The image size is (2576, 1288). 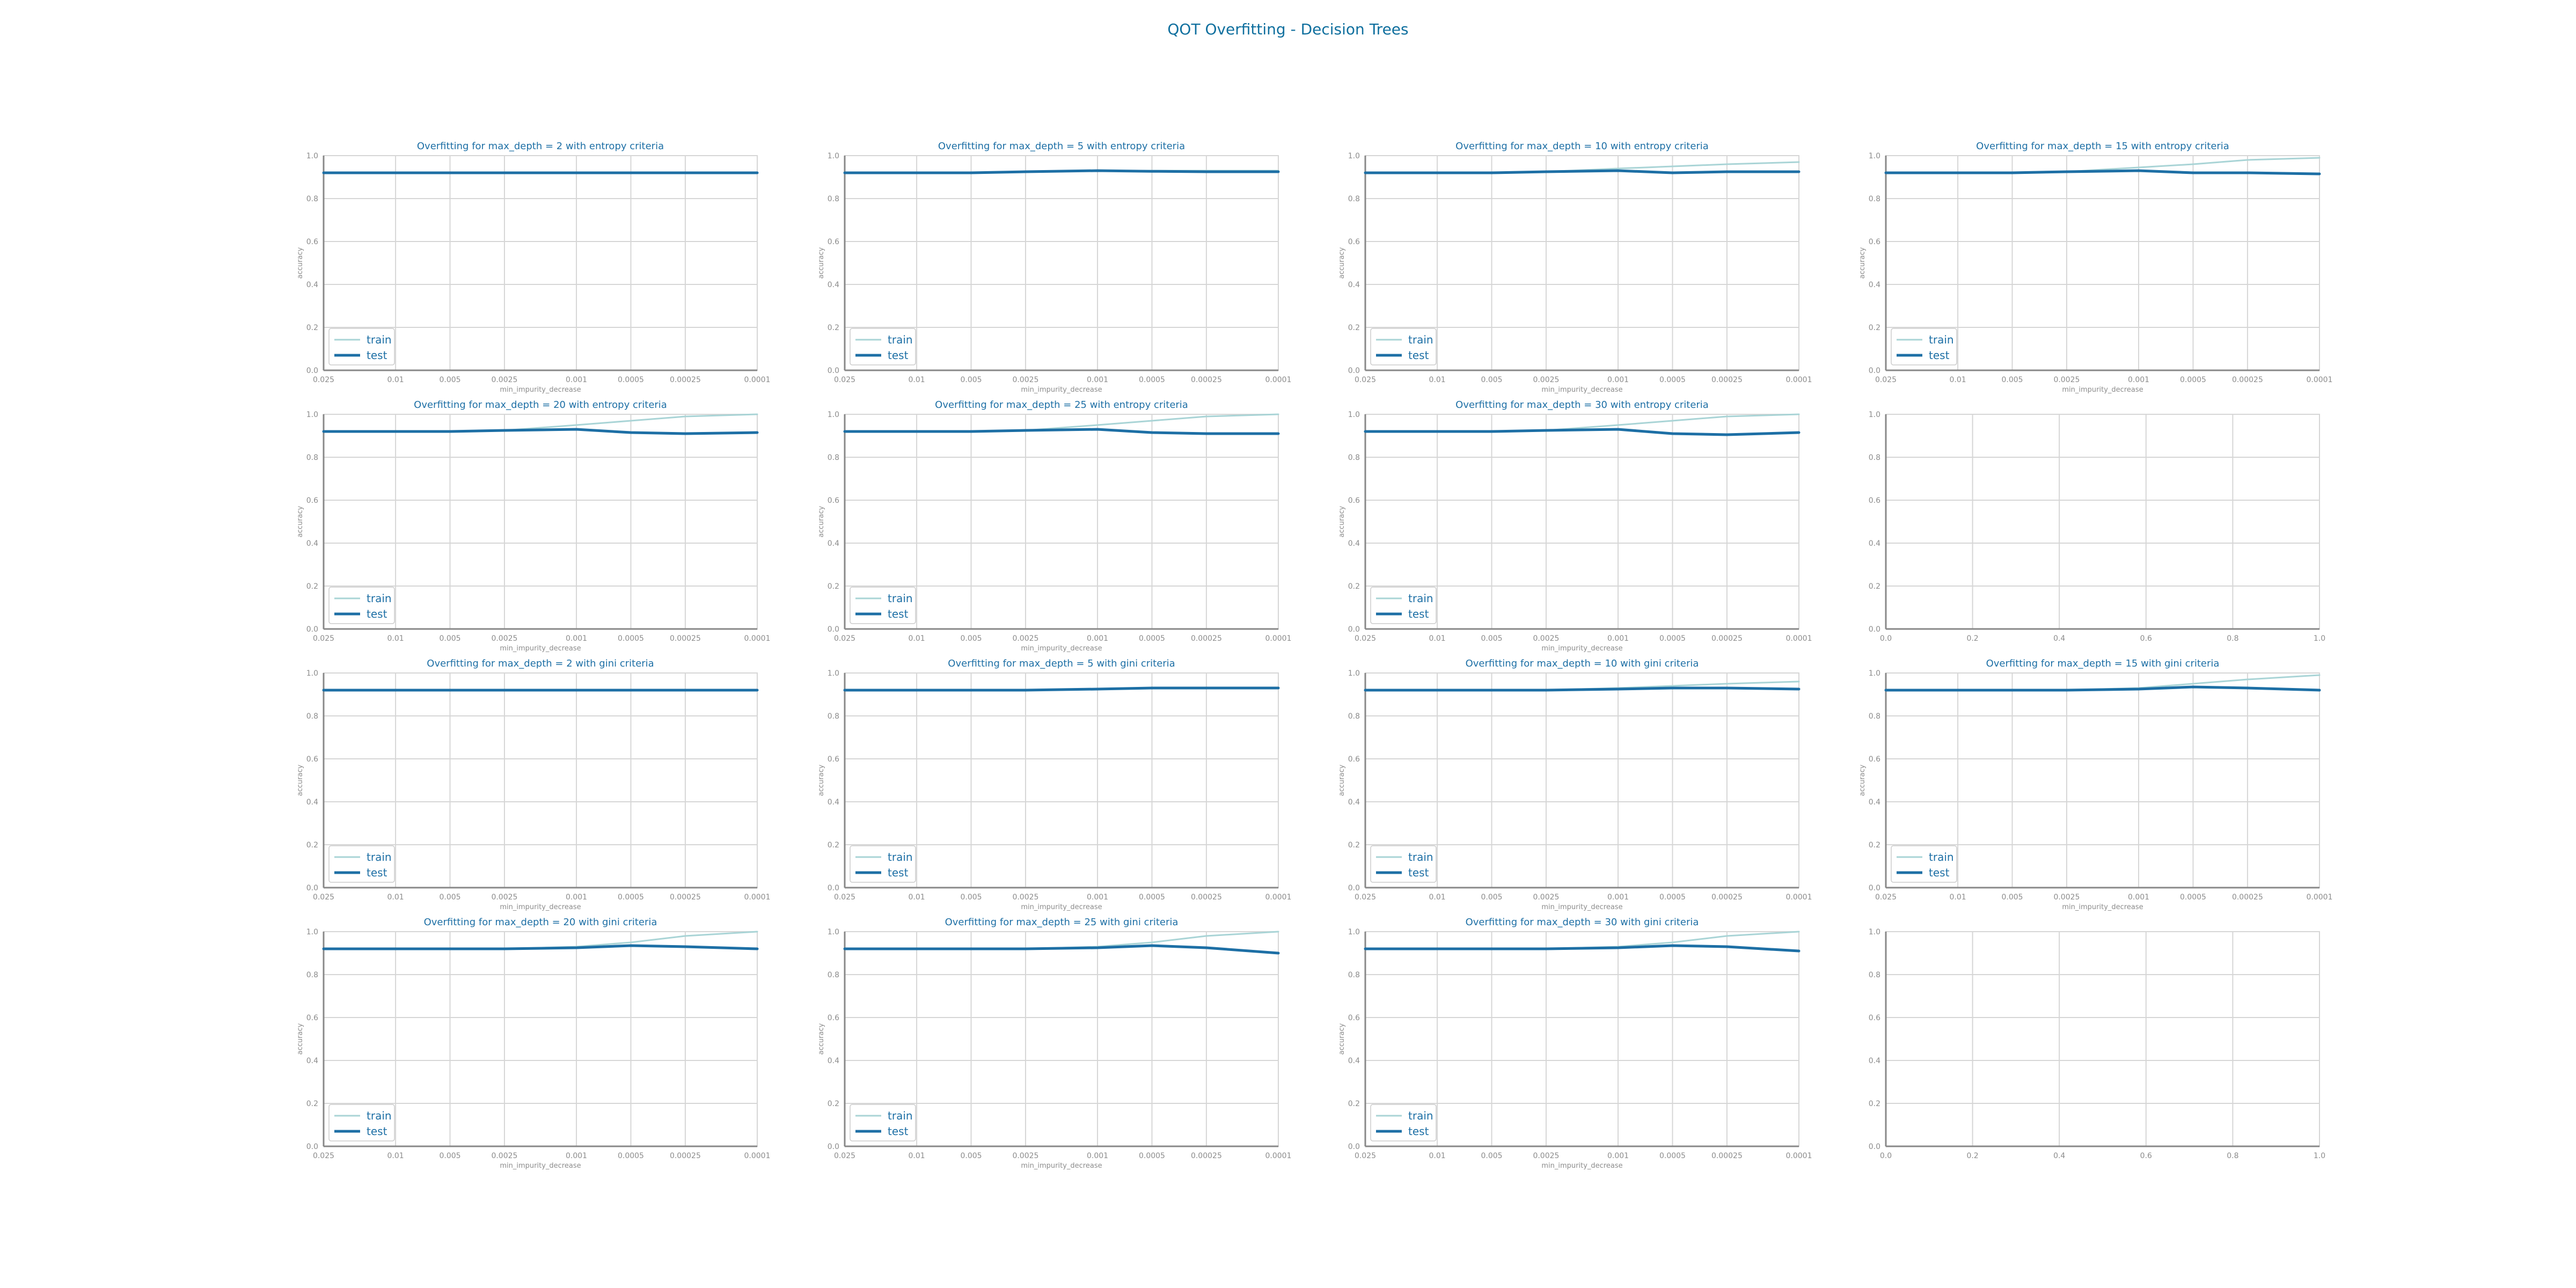 What do you see at coordinates (2097, 527) in the screenshot?
I see `subplot-8: 0.0 0.2 0.4 0.6 0.8 1.0 0.0 0.2 0.4 0.6 0.8 1.0` at bounding box center [2097, 527].